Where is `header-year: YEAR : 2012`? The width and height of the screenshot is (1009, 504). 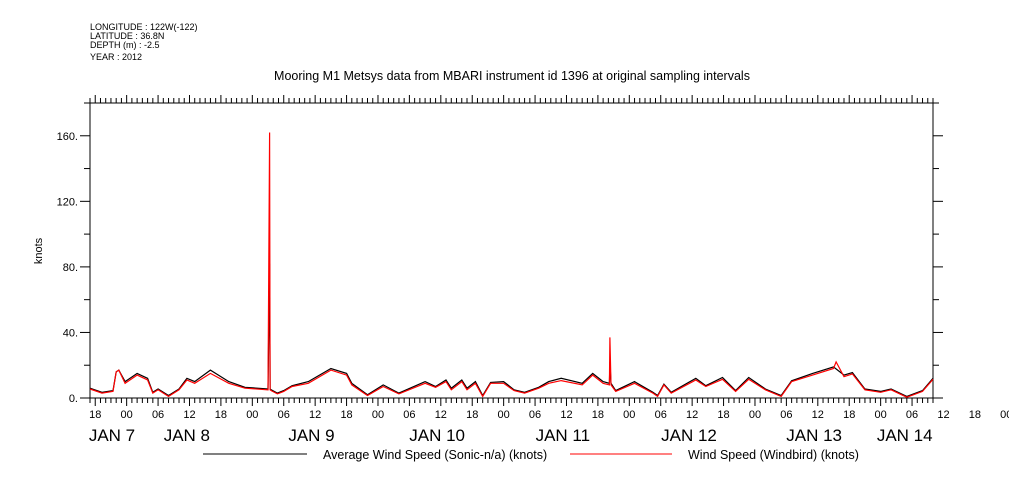 header-year: YEAR : 2012 is located at coordinates (116, 57).